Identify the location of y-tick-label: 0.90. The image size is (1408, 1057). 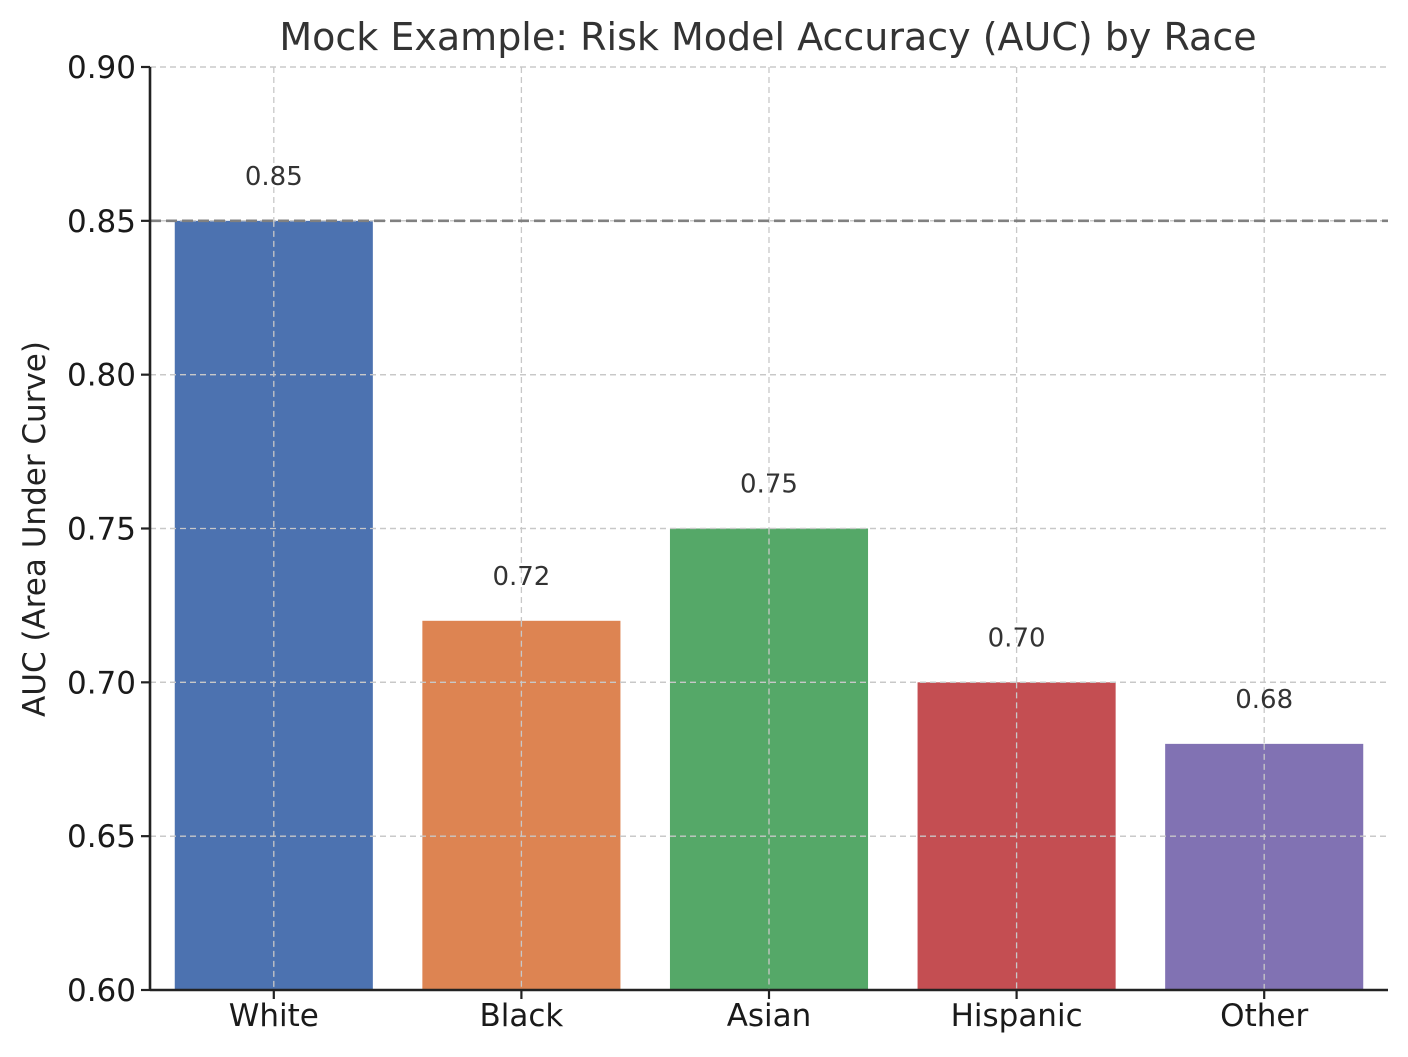
(101, 68).